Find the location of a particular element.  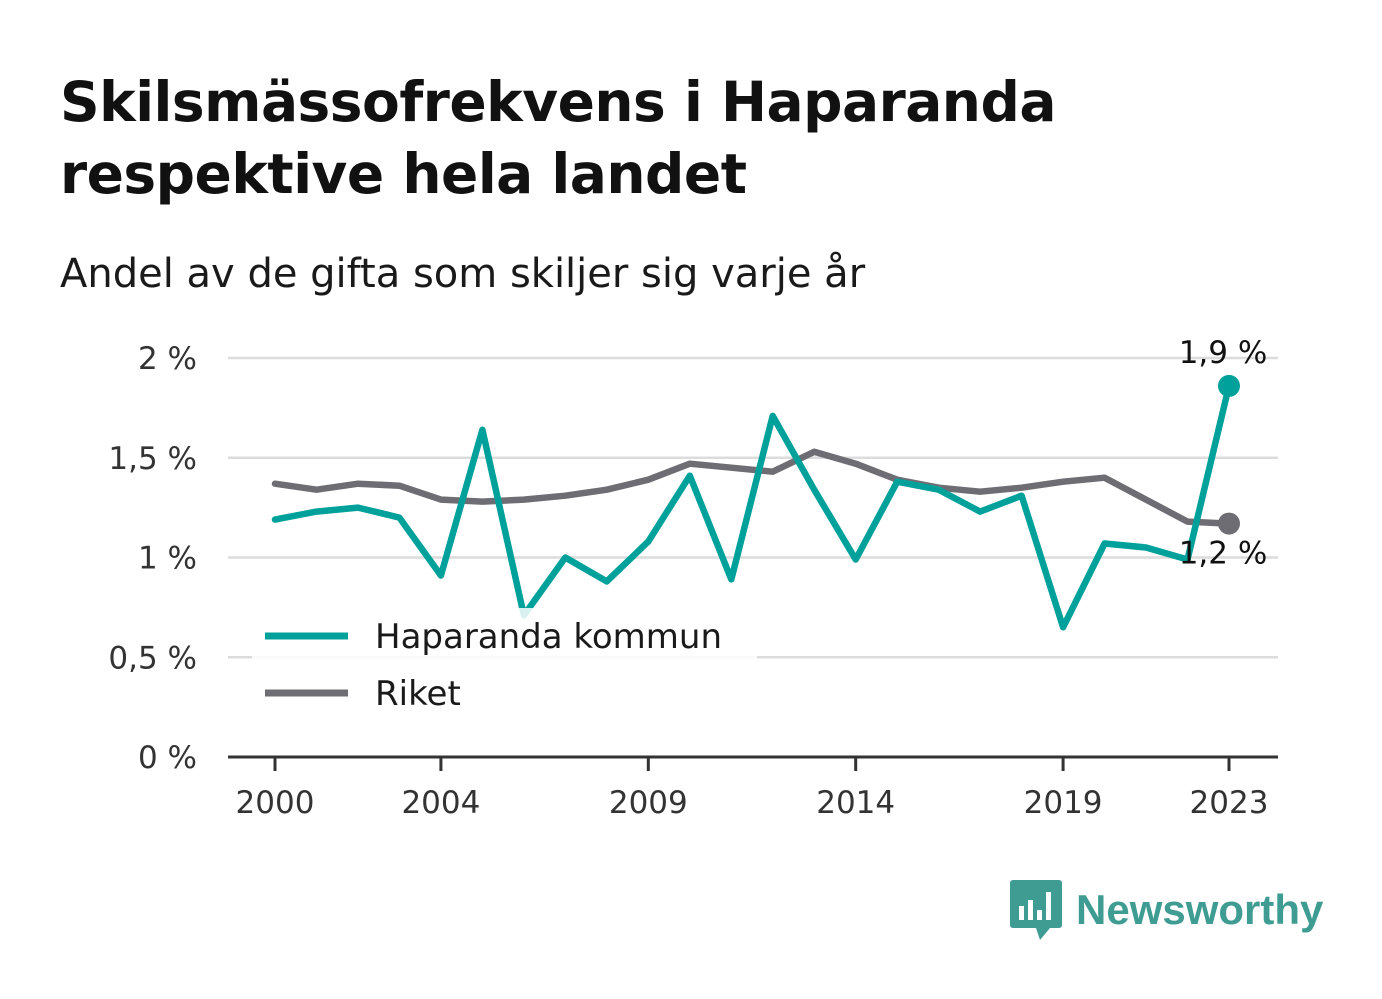

logo-text: Newsworthy is located at coordinates (1200, 909).